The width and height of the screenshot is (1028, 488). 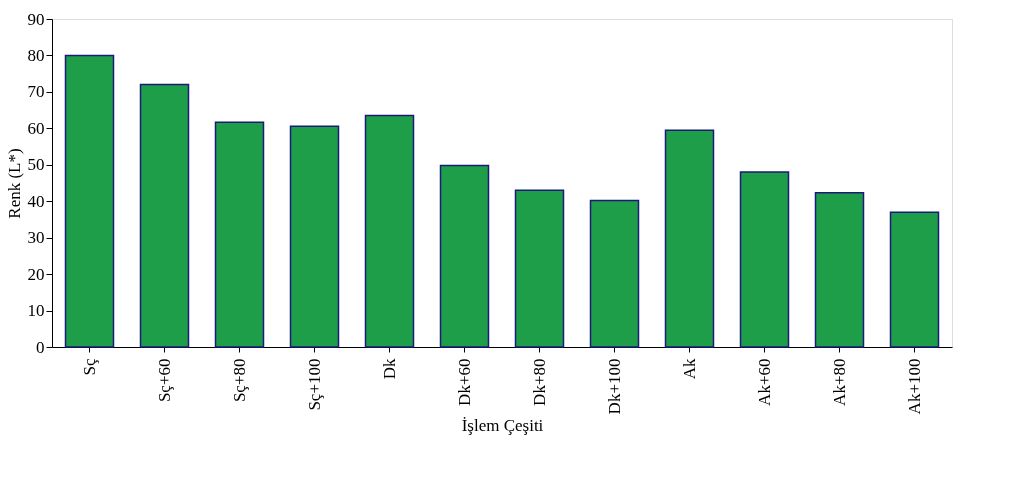 I want to click on y-tick-label: 60, so click(x=36, y=128).